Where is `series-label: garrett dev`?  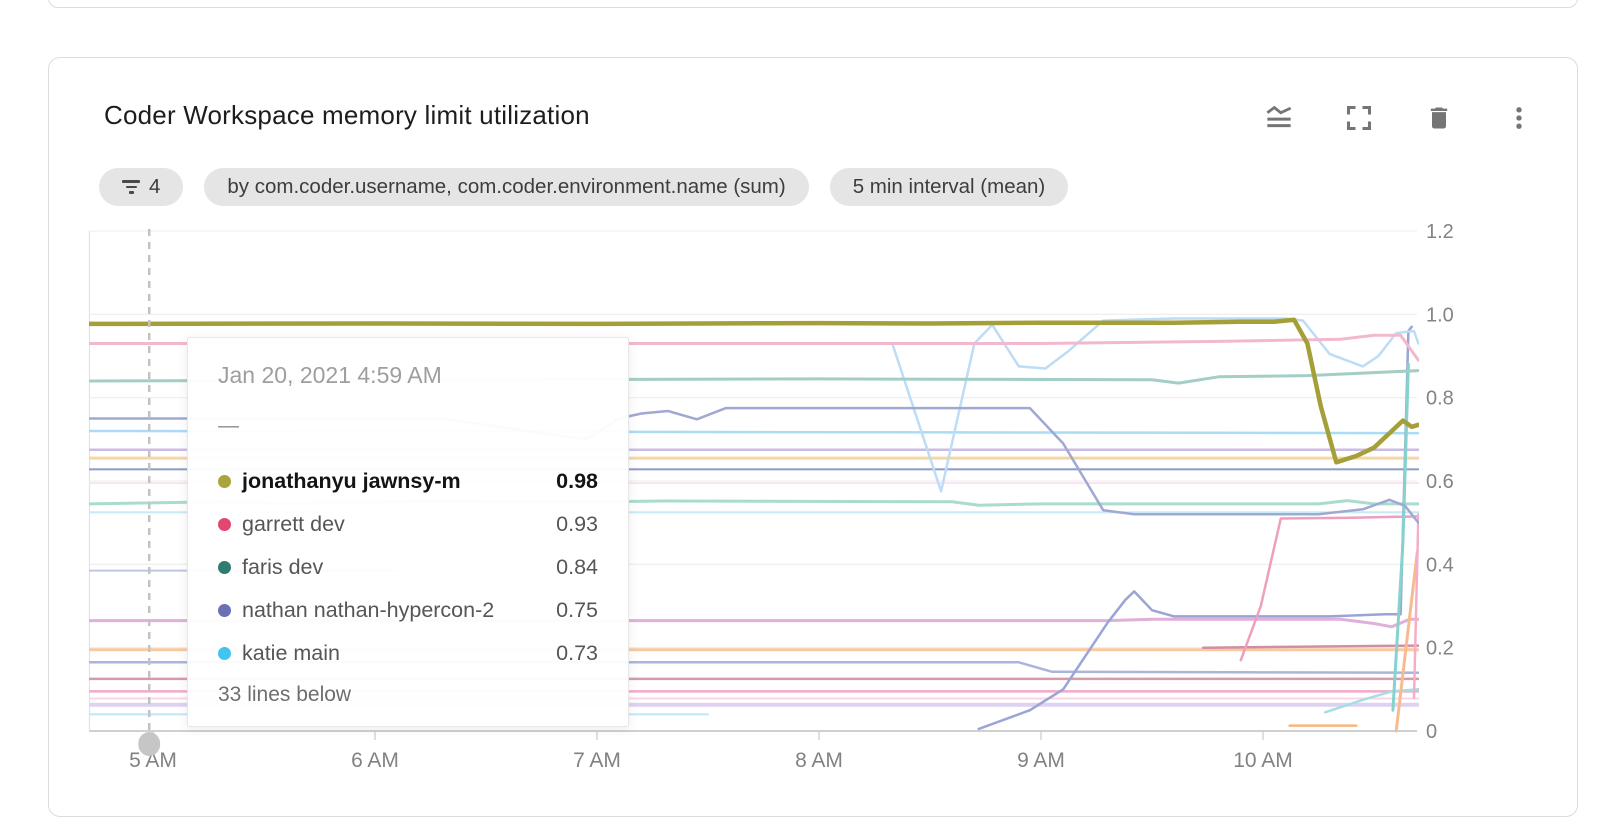
series-label: garrett dev is located at coordinates (293, 524).